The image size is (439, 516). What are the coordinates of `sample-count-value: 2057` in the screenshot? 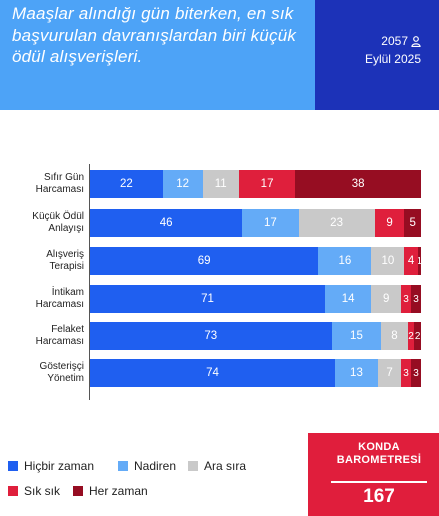 It's located at (394, 41).